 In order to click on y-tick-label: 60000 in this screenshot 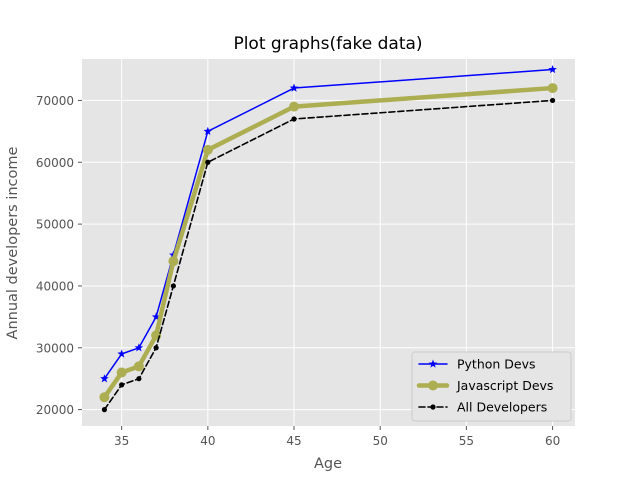, I will do `click(55, 163)`.